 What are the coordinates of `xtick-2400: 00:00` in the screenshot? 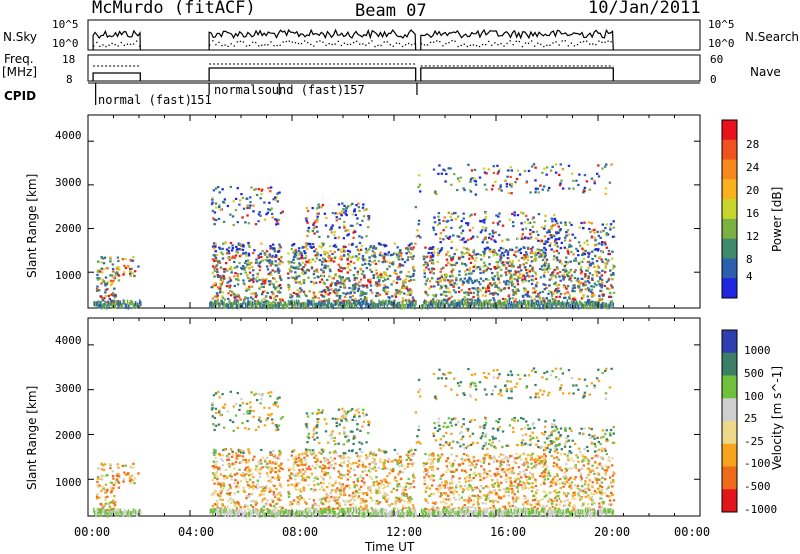 It's located at (692, 532).